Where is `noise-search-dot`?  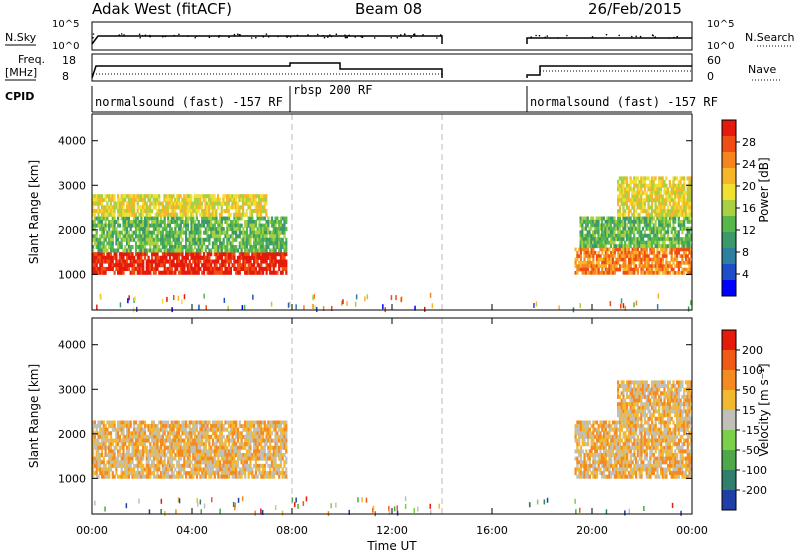 noise-search-dot is located at coordinates (145, 35).